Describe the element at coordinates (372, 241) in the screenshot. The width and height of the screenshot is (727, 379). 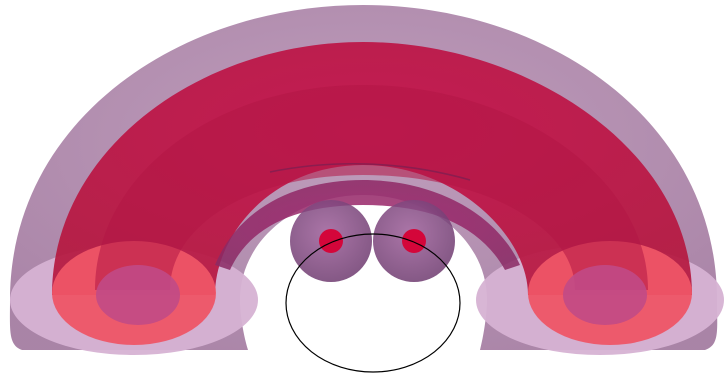
I see `sphere-group` at that location.